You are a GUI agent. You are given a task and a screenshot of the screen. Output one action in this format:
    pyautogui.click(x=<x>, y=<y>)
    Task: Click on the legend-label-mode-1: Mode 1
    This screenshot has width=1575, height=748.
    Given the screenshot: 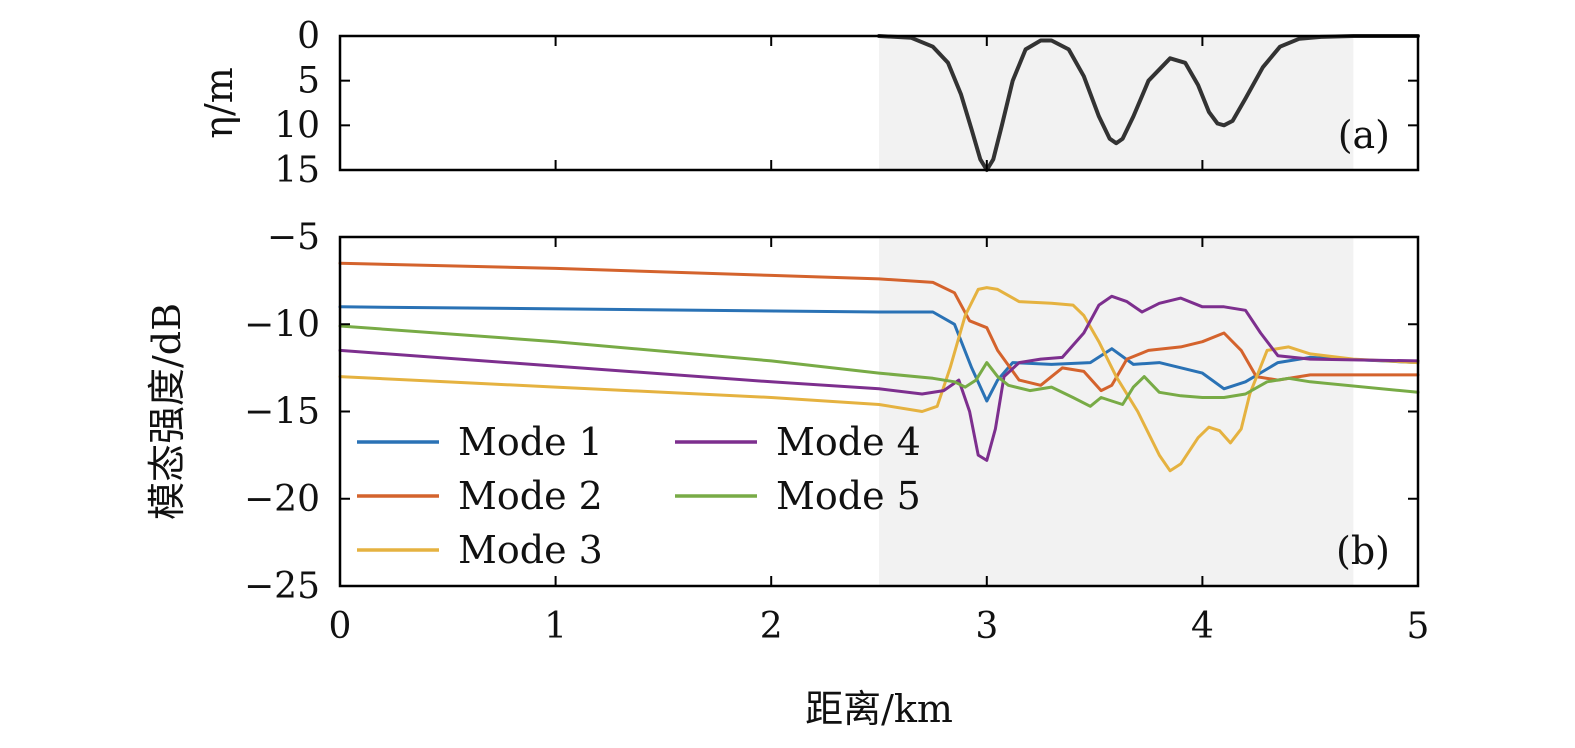 What is the action you would take?
    pyautogui.click(x=530, y=442)
    